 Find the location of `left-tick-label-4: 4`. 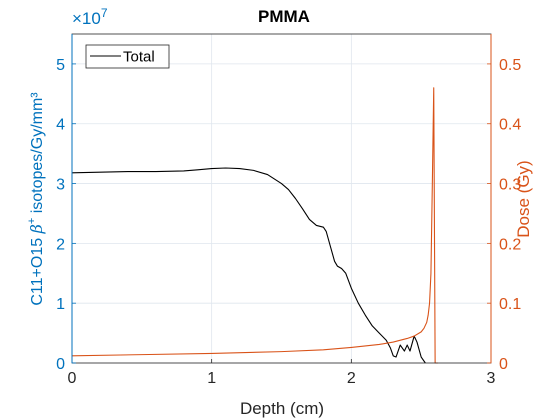

left-tick-label-4: 4 is located at coordinates (60, 125).